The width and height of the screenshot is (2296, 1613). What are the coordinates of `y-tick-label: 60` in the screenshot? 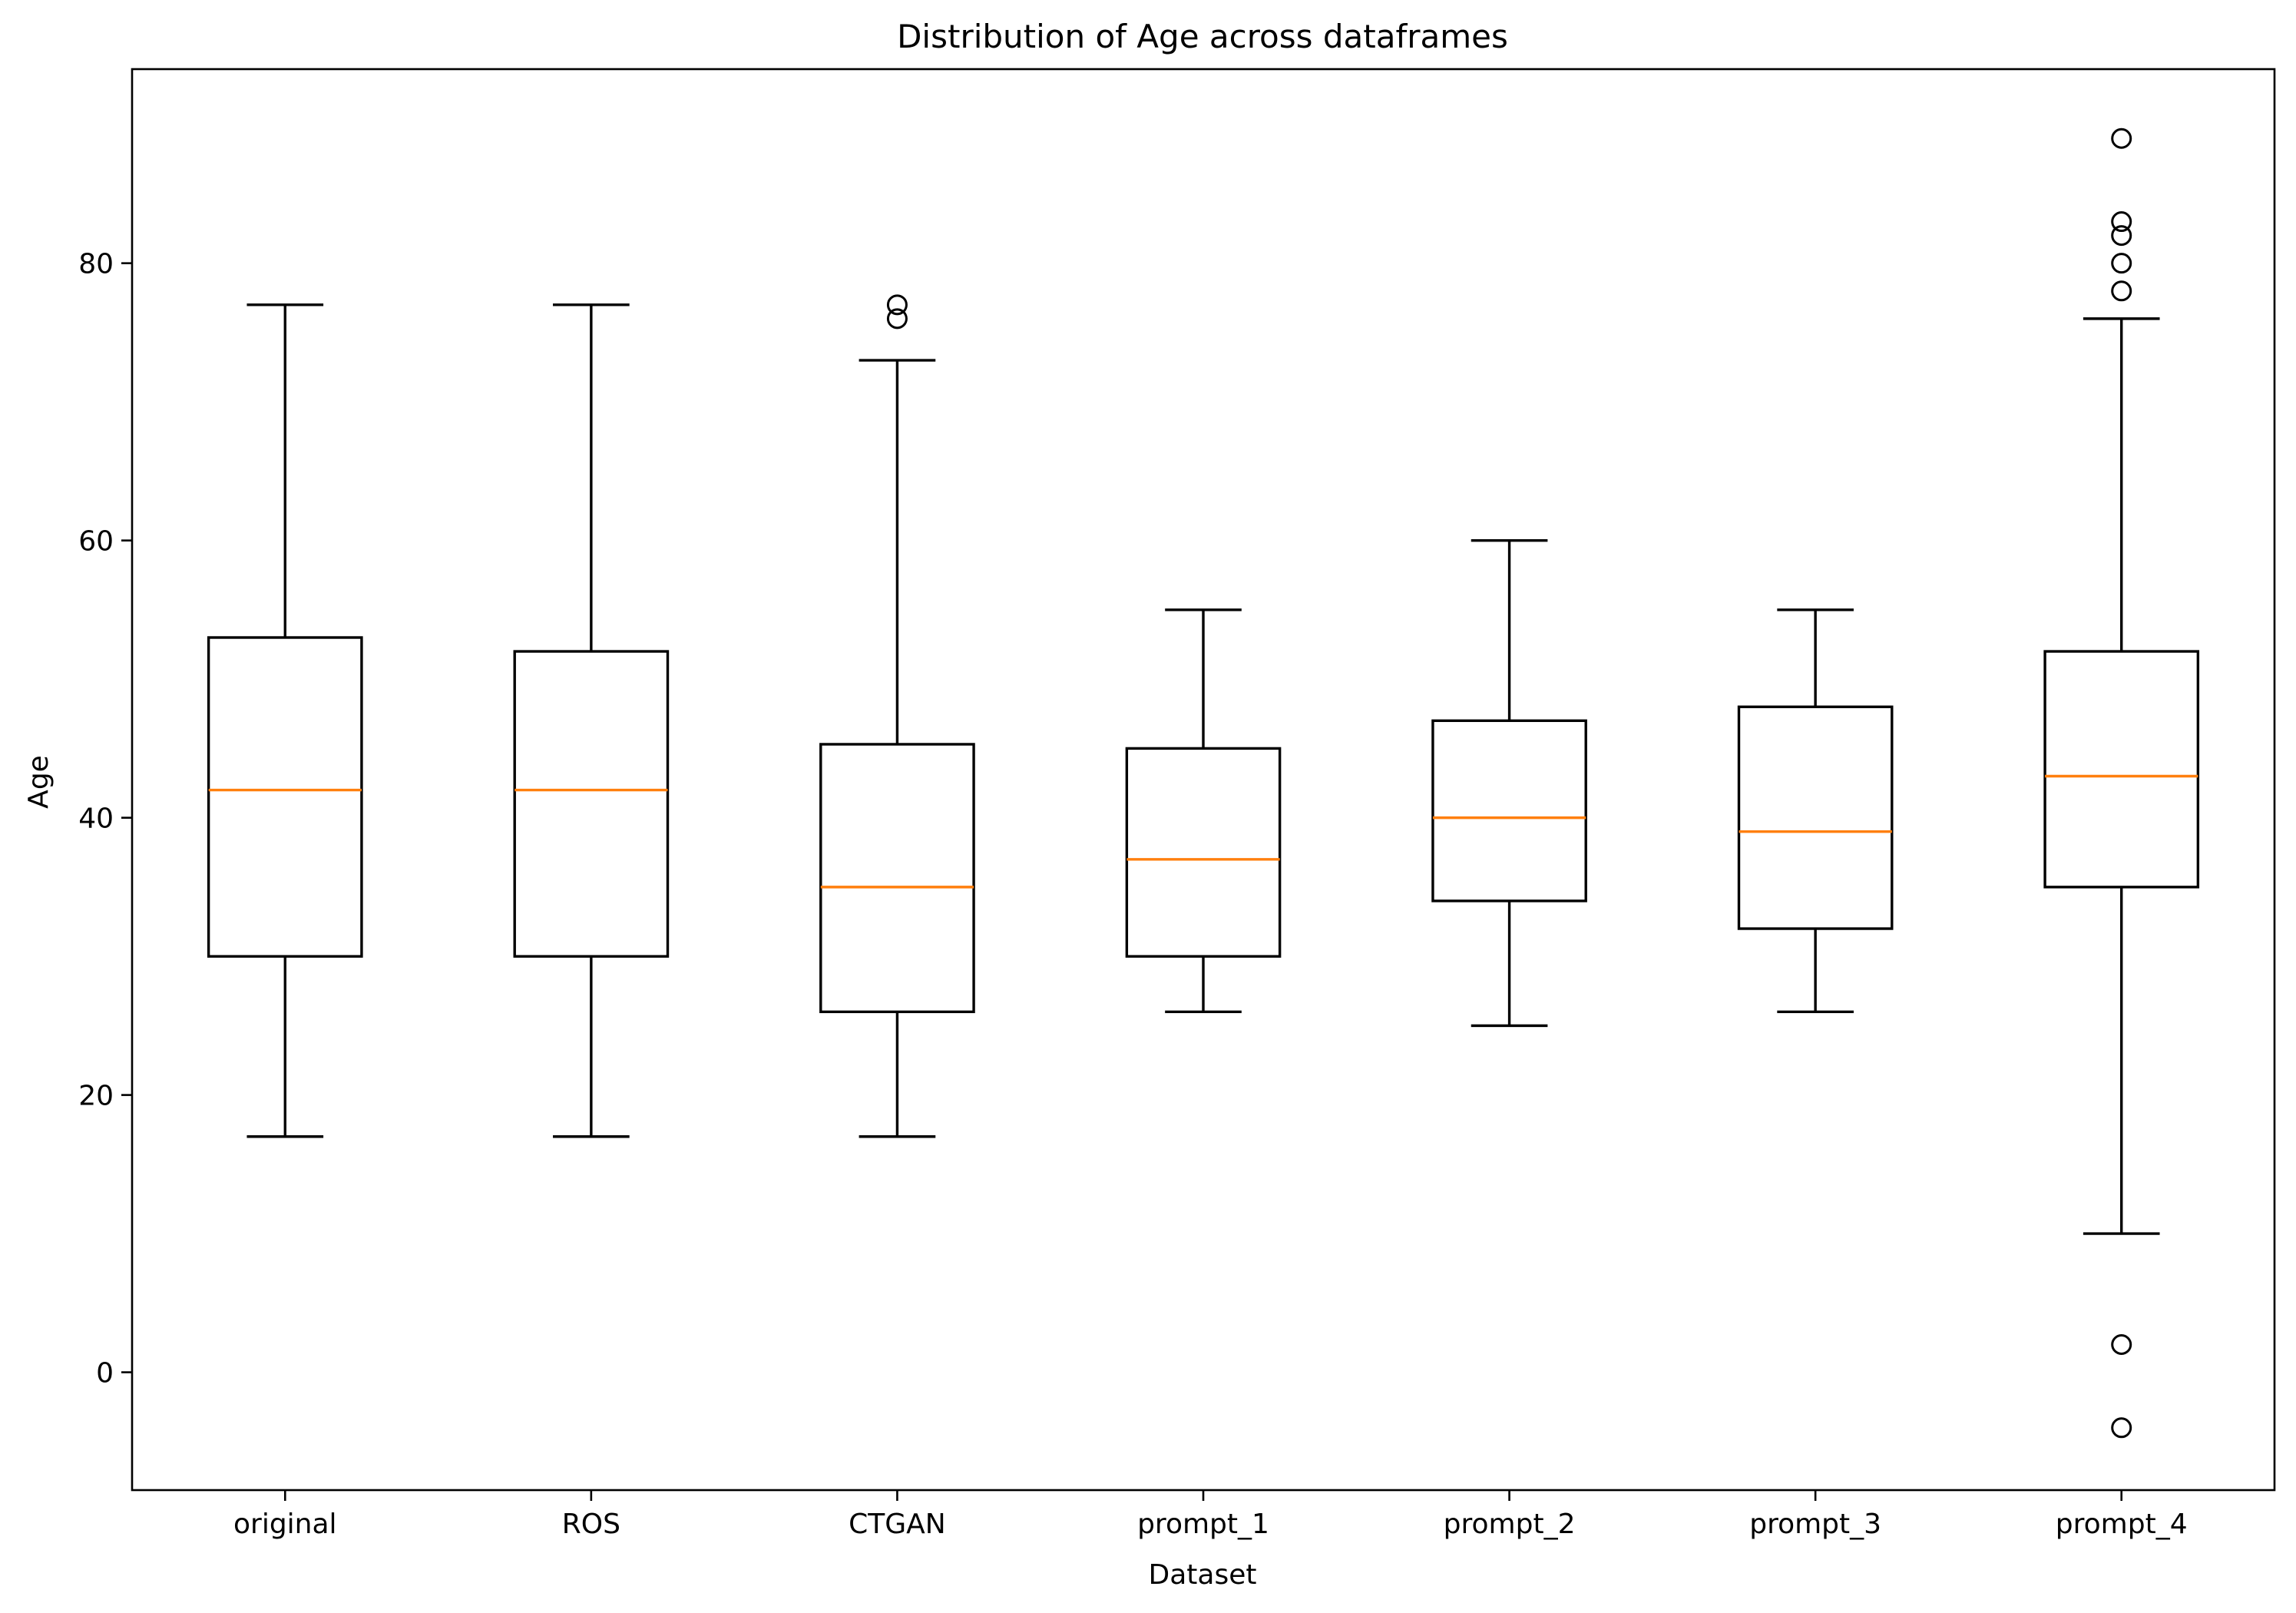 It's located at (96, 542).